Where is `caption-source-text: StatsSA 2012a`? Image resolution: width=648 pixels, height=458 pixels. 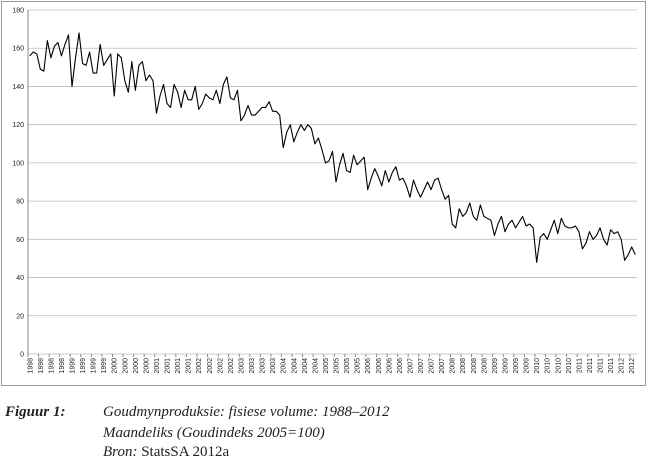 caption-source-text: StatsSA 2012a is located at coordinates (185, 451).